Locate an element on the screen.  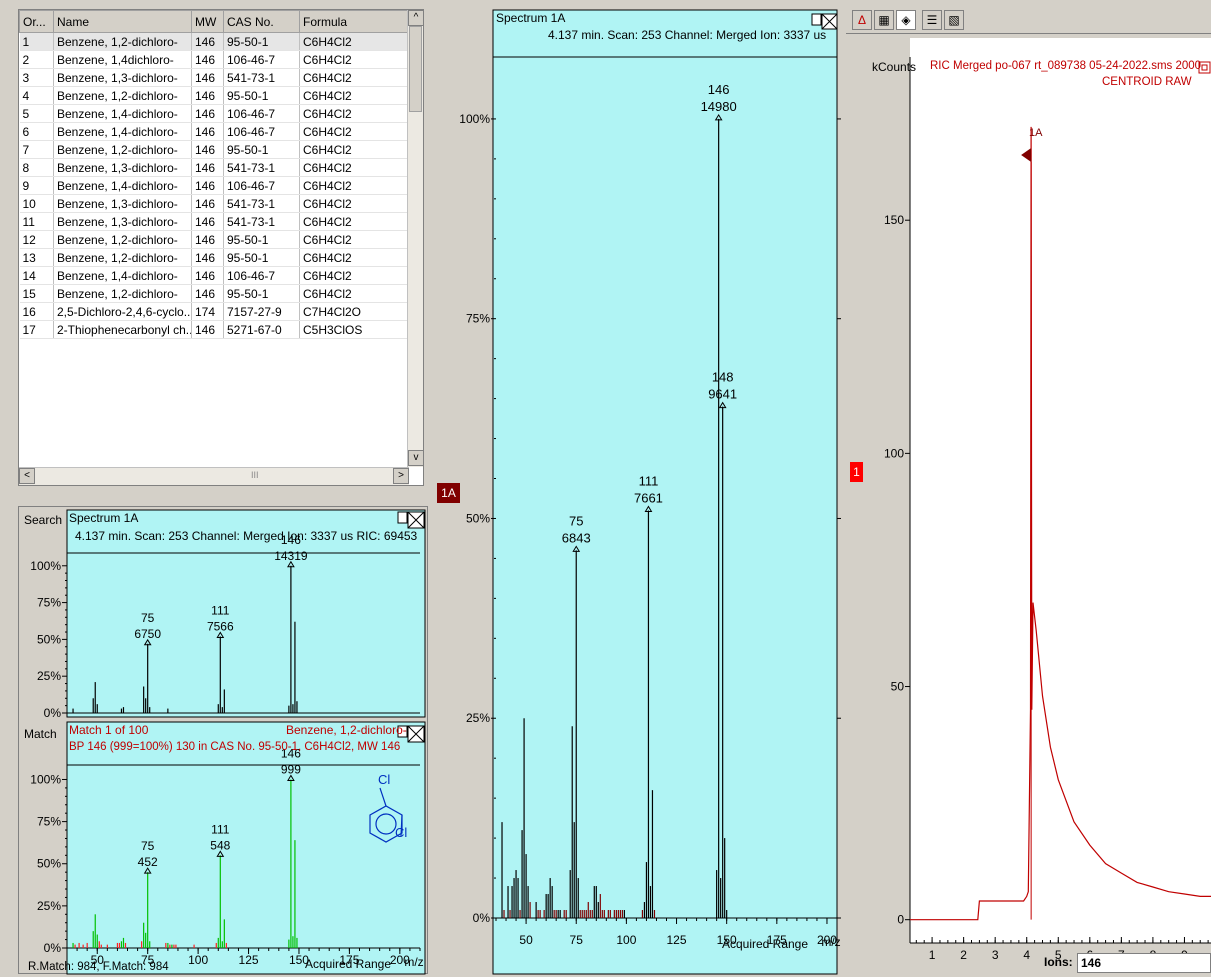
peak-intensity-label: 999 is located at coordinates (291, 769).